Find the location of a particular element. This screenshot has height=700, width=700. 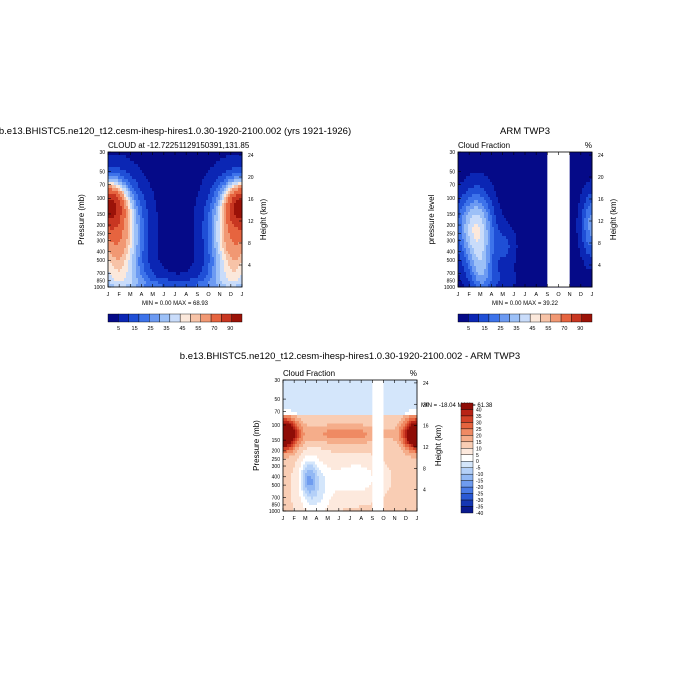

units-label: % is located at coordinates (588, 145).